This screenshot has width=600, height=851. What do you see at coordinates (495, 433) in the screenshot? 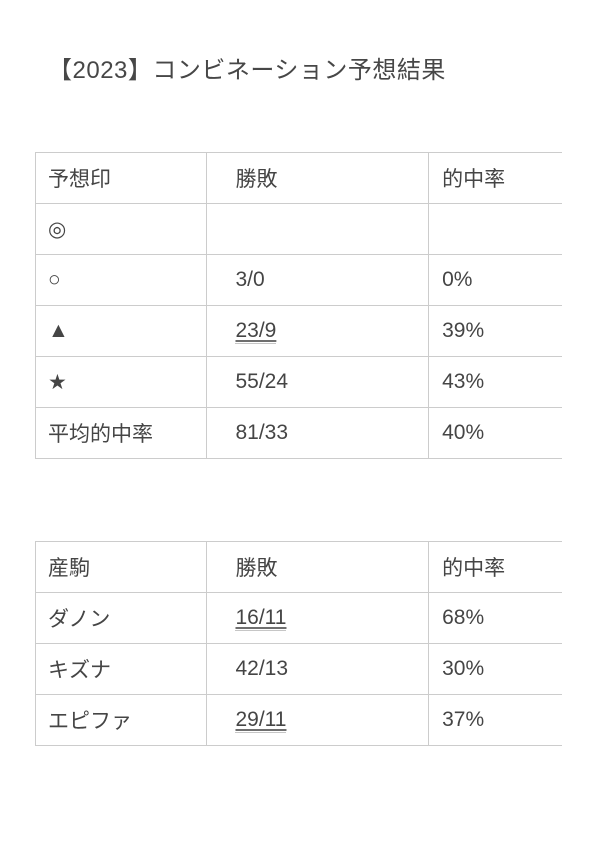
I see `rate-cell: 40%` at bounding box center [495, 433].